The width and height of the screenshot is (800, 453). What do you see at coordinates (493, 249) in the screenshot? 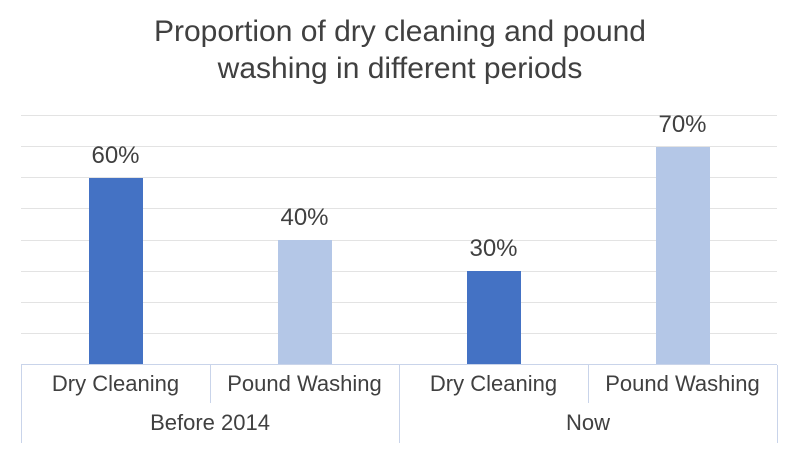
I see `data-label-now-dry-cleaning: 30%` at bounding box center [493, 249].